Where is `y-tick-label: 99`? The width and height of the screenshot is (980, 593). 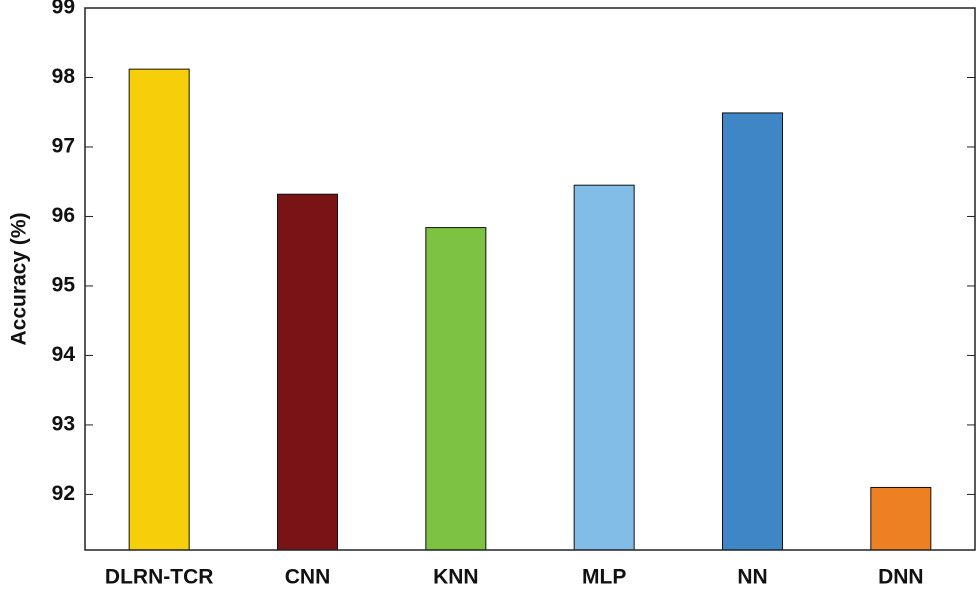 y-tick-label: 99 is located at coordinates (63, 9).